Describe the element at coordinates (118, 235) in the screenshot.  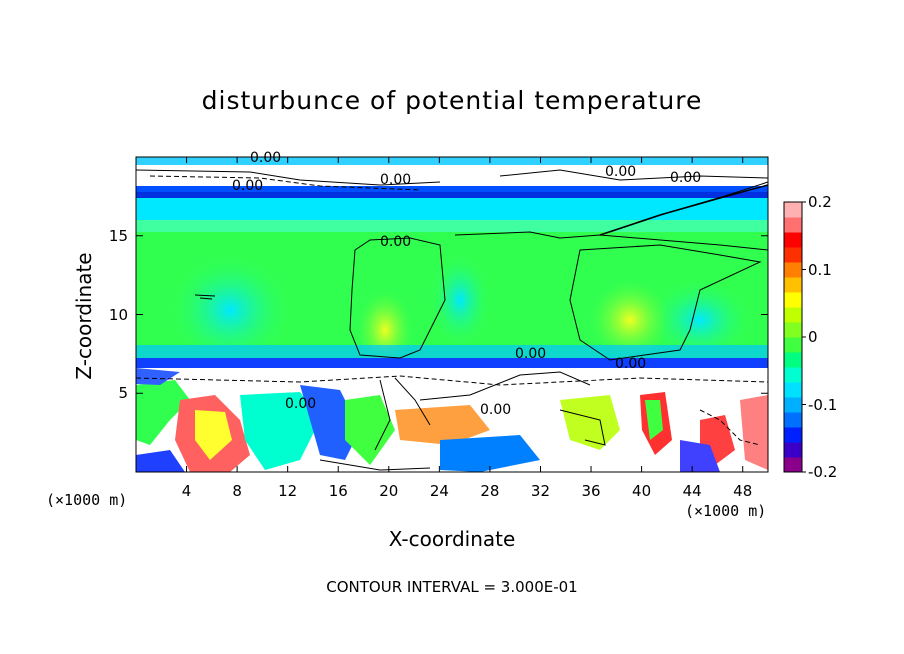
I see `y-tick-label: 15` at that location.